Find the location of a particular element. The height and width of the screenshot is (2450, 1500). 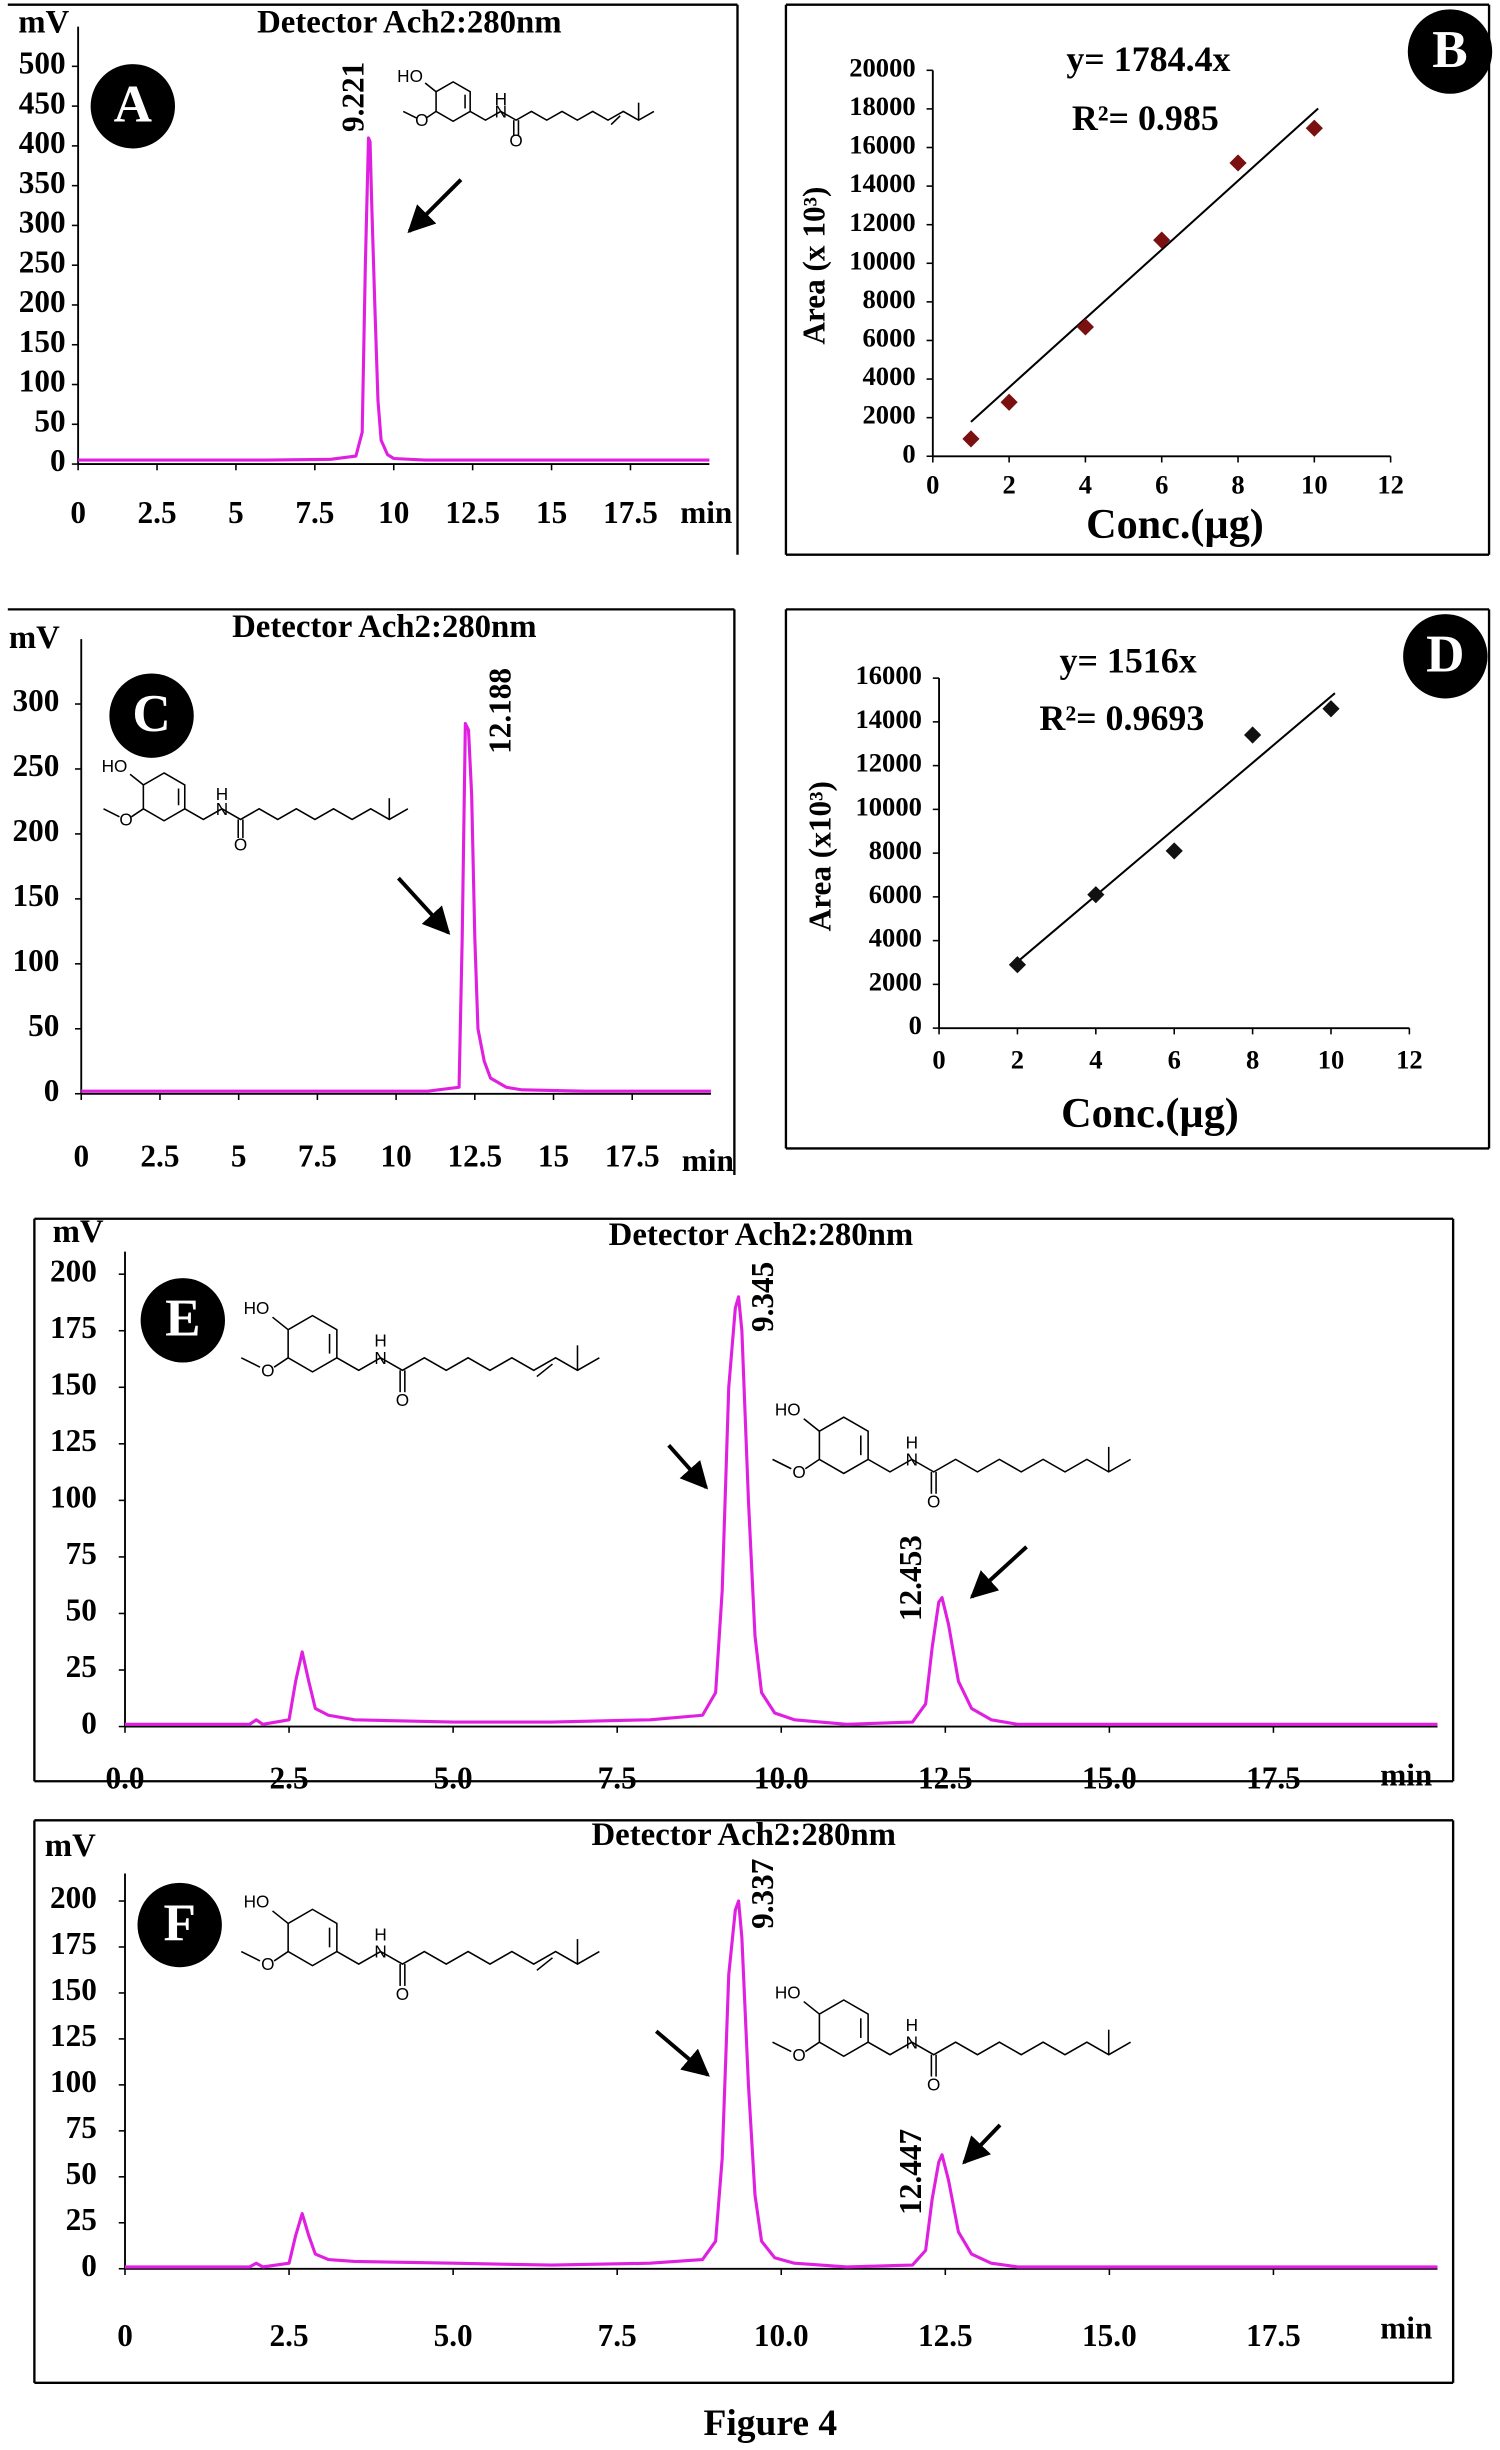

y-tick-label: 2000 is located at coordinates (889, 415).